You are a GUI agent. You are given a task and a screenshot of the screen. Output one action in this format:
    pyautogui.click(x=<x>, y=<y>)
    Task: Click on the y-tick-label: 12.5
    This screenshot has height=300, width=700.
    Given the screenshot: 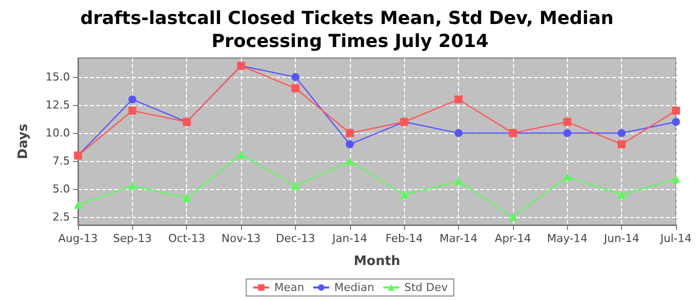 What is the action you would take?
    pyautogui.click(x=58, y=105)
    